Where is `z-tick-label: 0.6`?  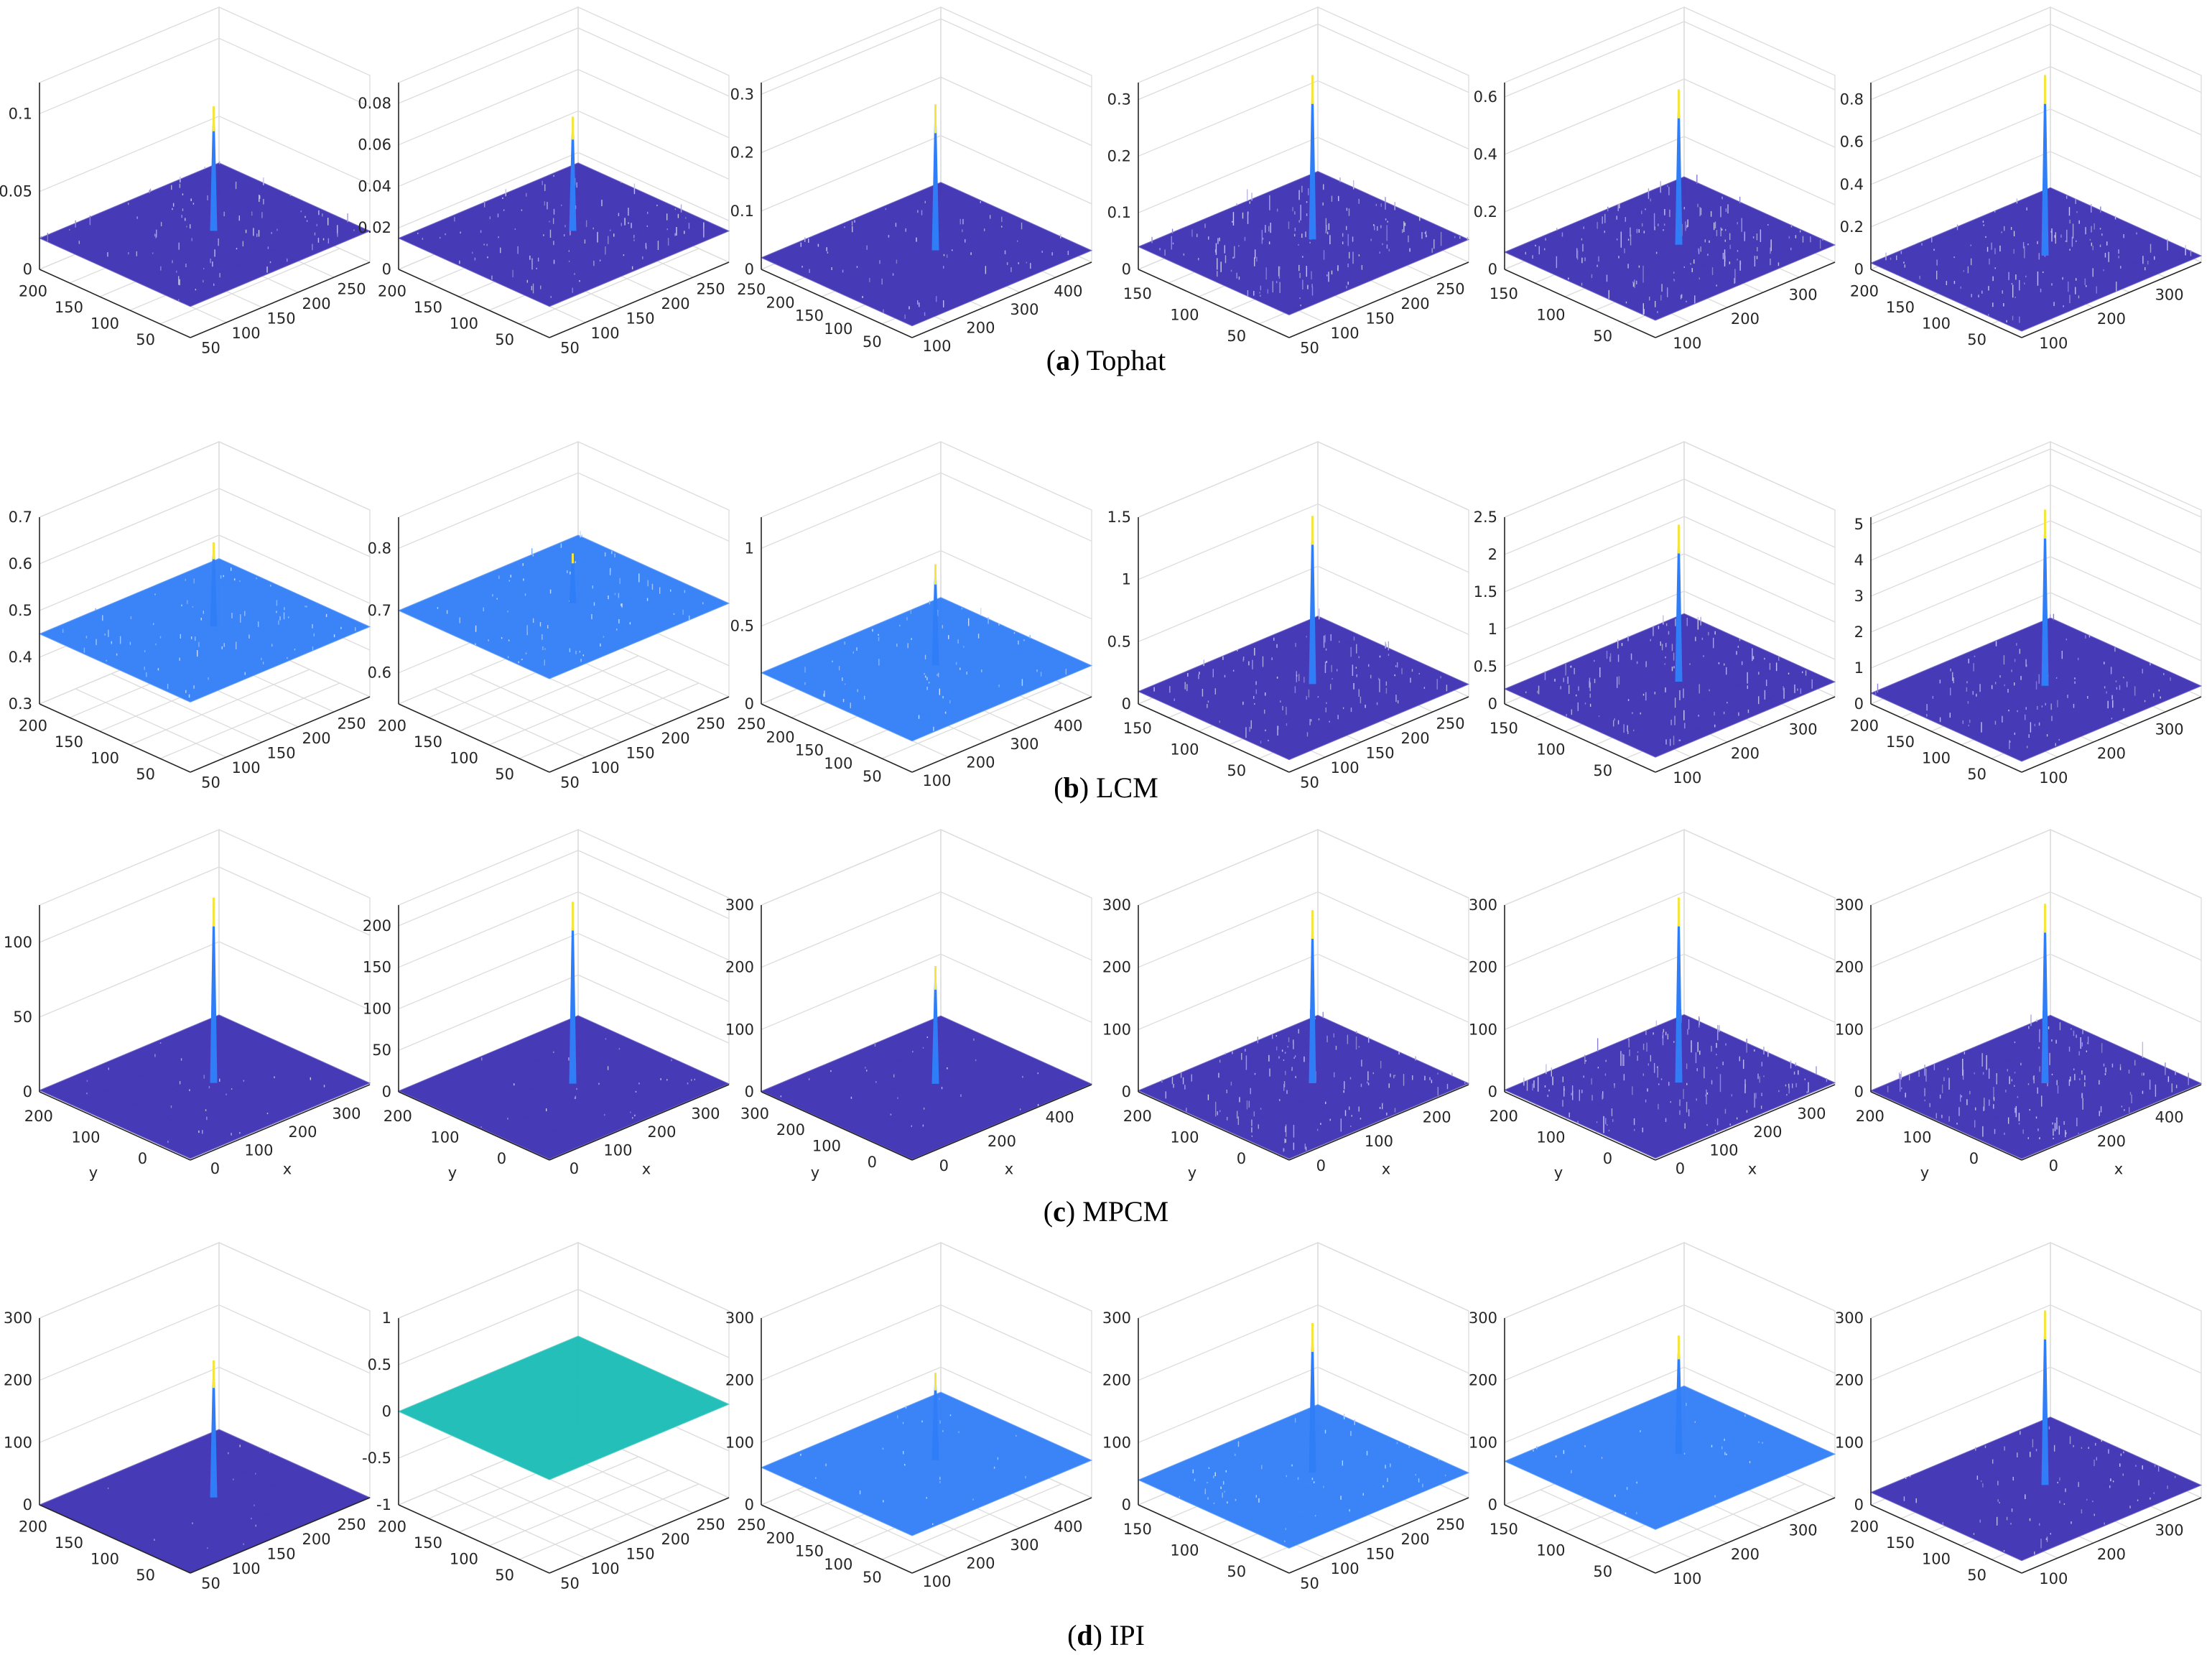
z-tick-label: 0.6 is located at coordinates (20, 563).